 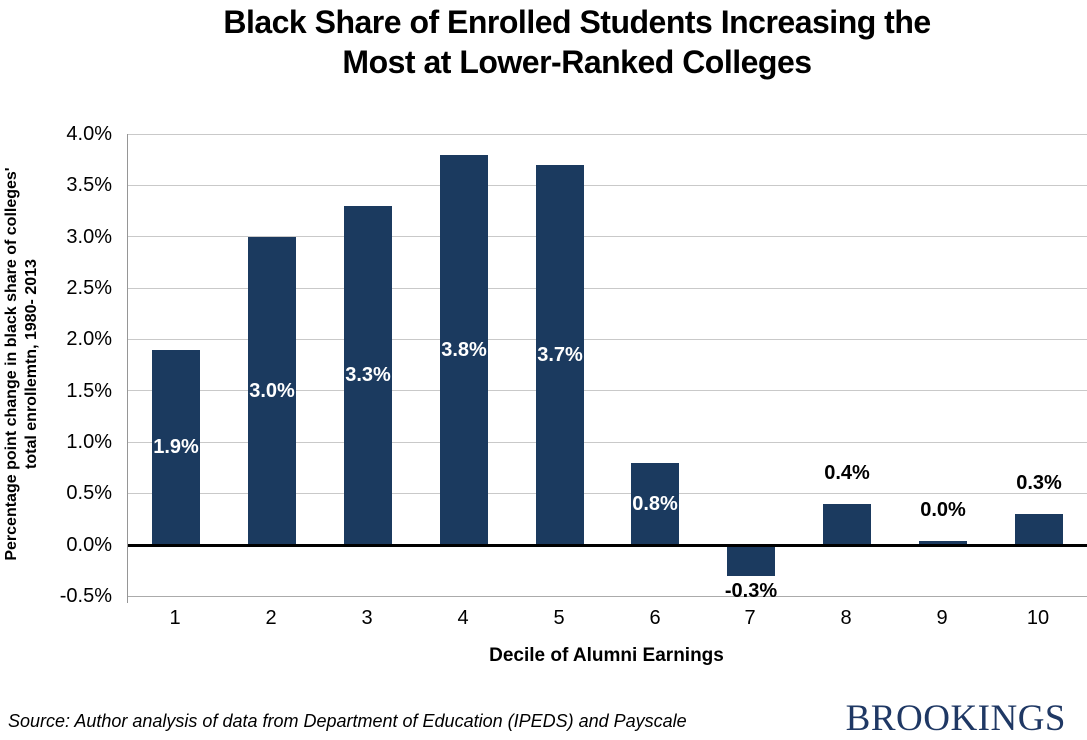 I want to click on bar-label: 0.8%, so click(x=655, y=504).